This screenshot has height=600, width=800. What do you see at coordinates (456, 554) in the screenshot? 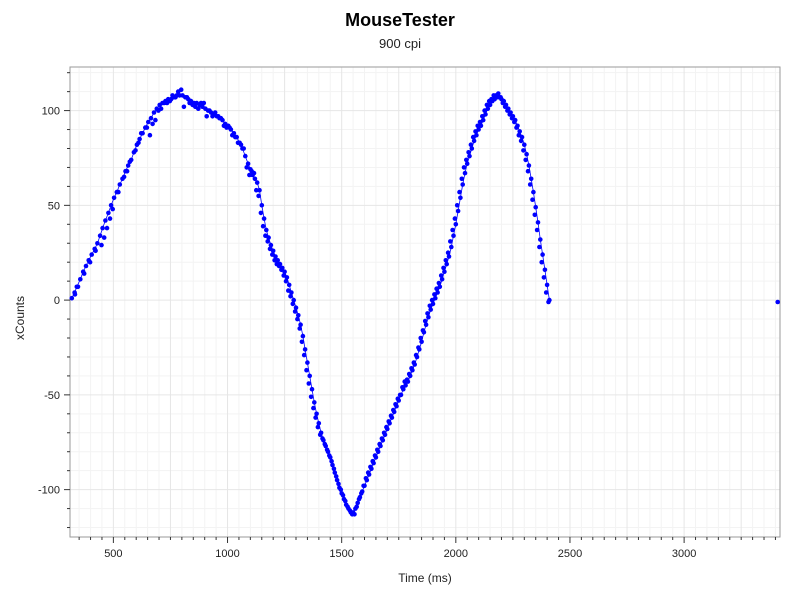
I see `x-tick-label: 2000` at bounding box center [456, 554].